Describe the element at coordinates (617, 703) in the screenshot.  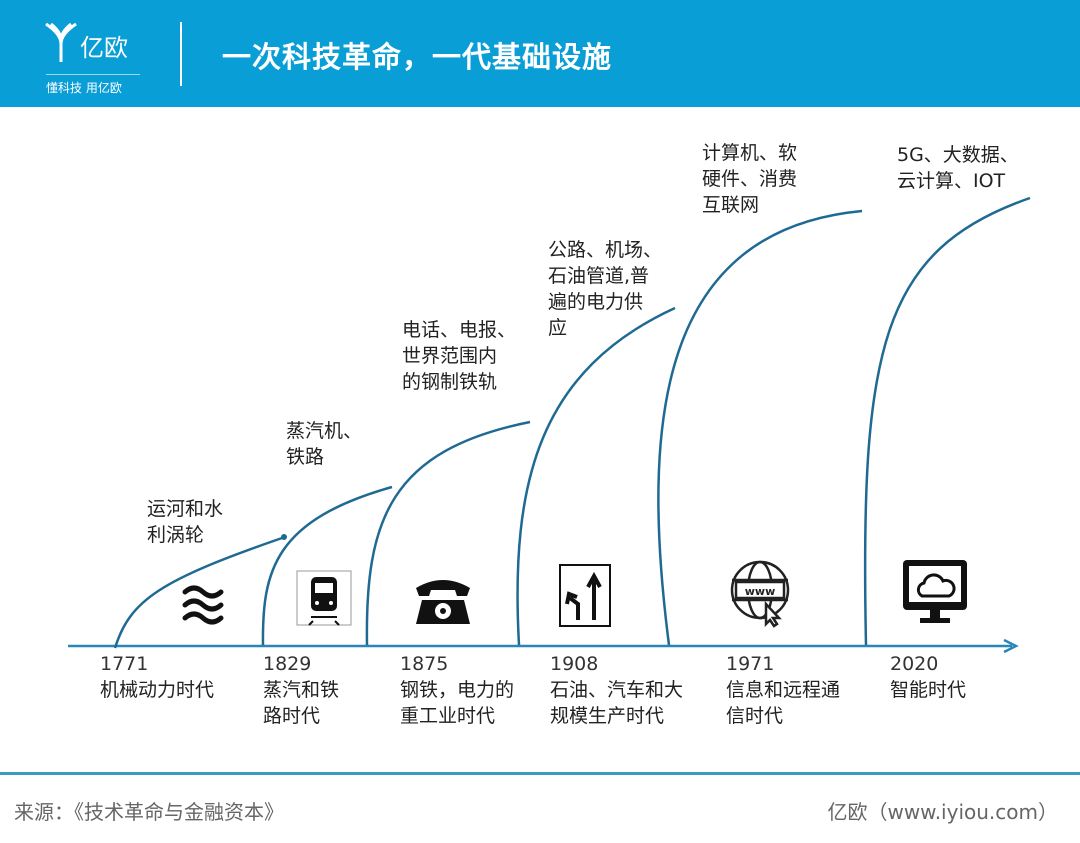
I see `era-4: 石油、汽车和大 规模生产时代` at that location.